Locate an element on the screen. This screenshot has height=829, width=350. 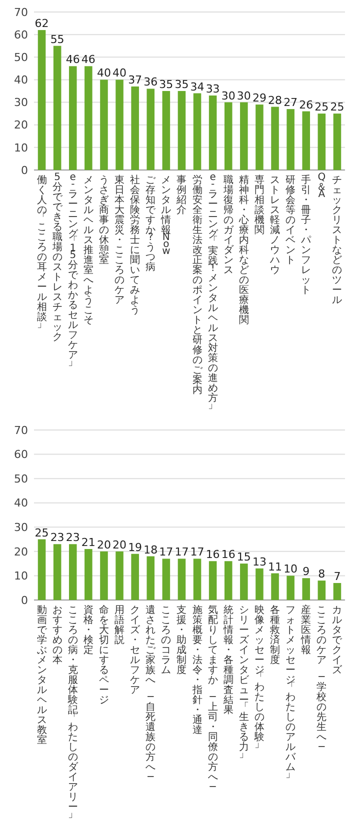
category-label: チェックリストなどのツール is located at coordinates (337, 240).